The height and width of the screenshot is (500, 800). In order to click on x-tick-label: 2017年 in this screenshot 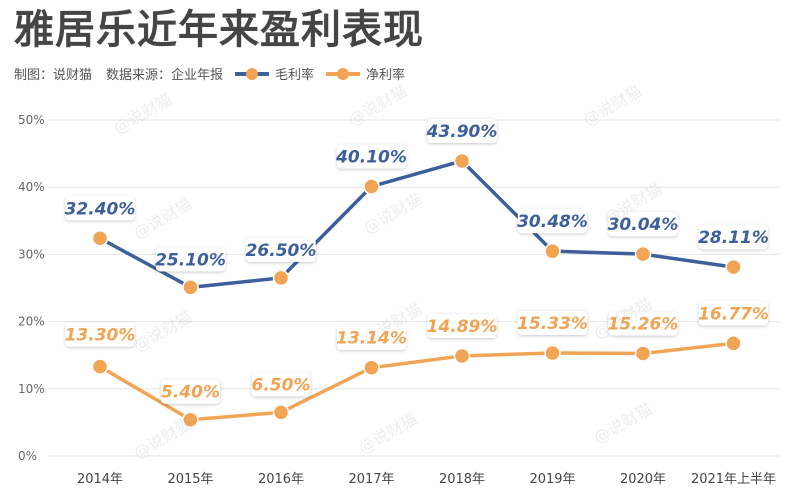, I will do `click(371, 479)`.